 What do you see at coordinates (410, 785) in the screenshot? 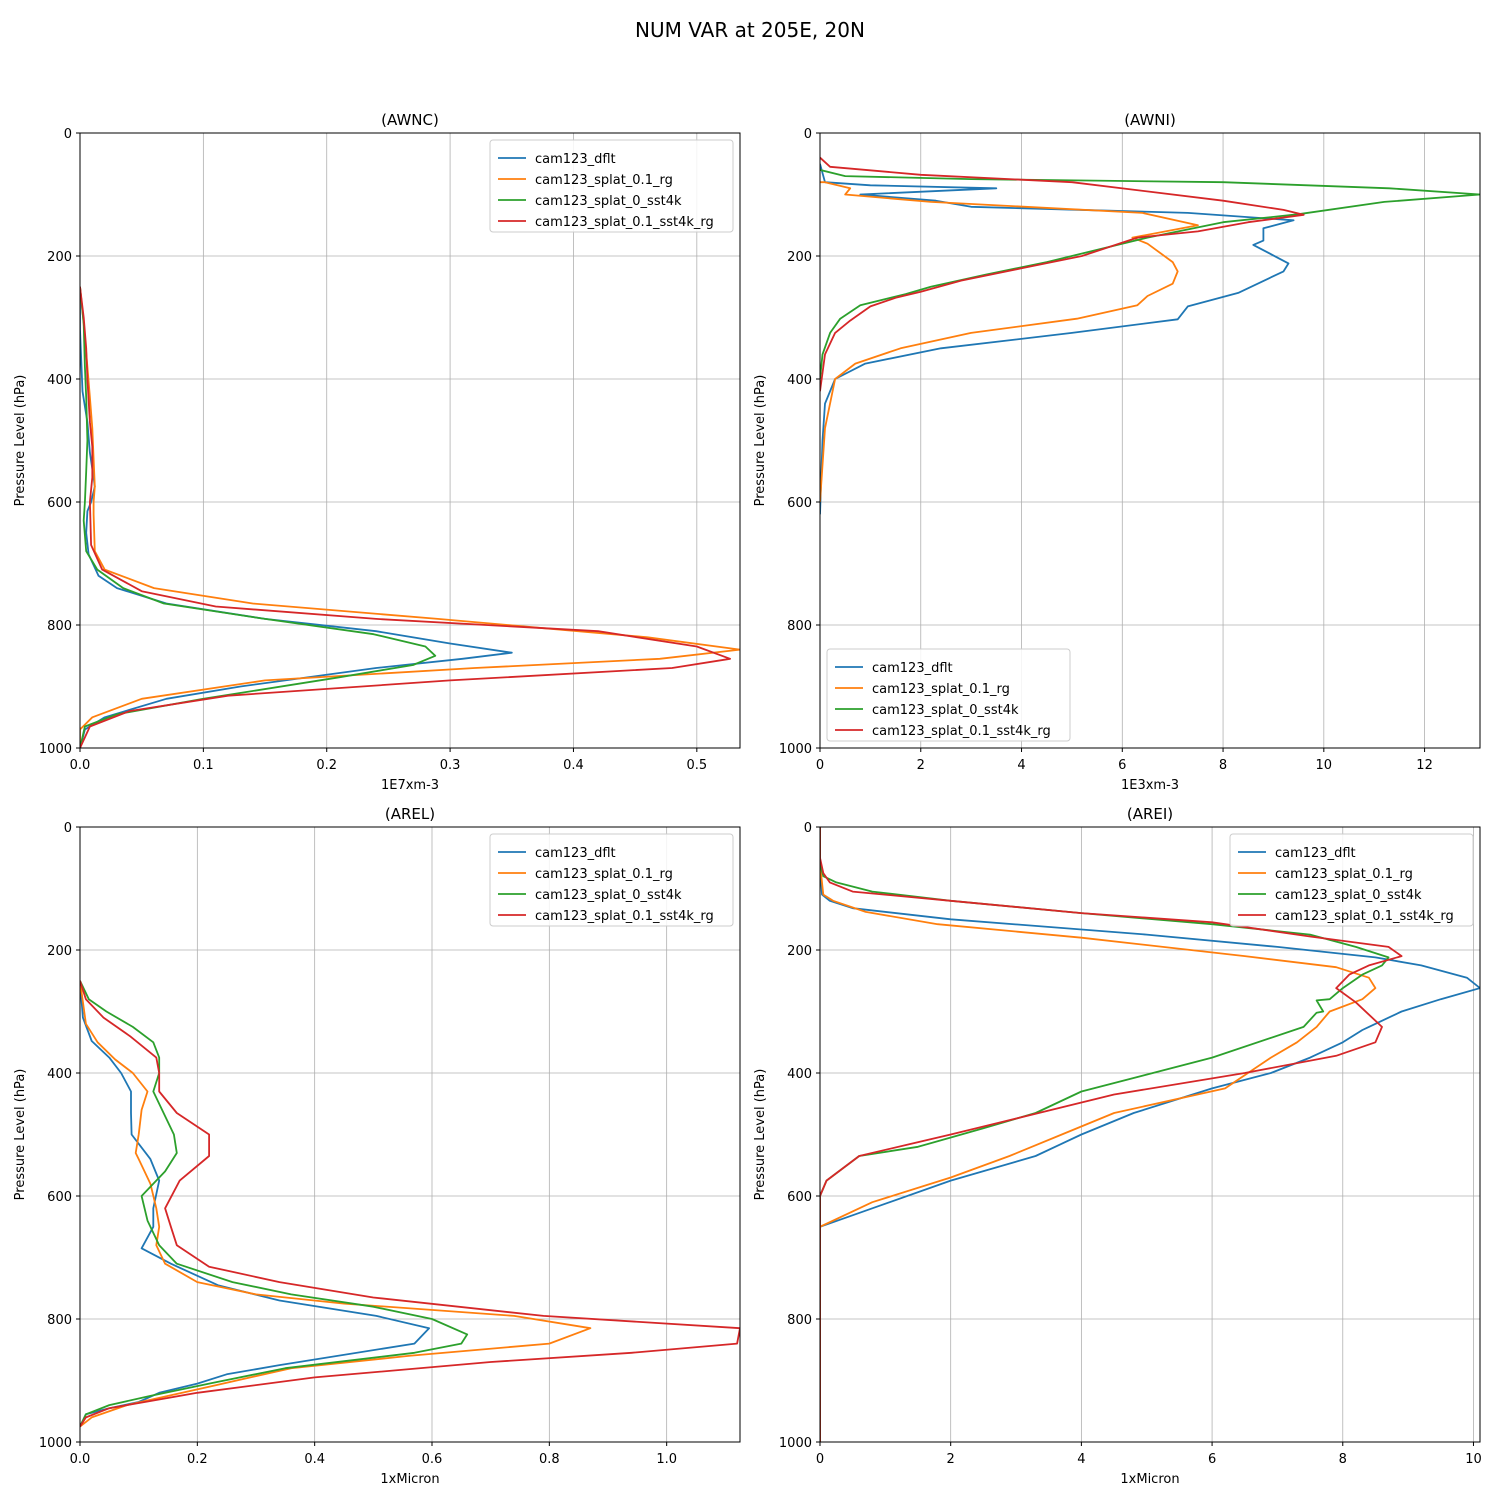
I see `x-axis-label: 1E7xm-3` at bounding box center [410, 785].